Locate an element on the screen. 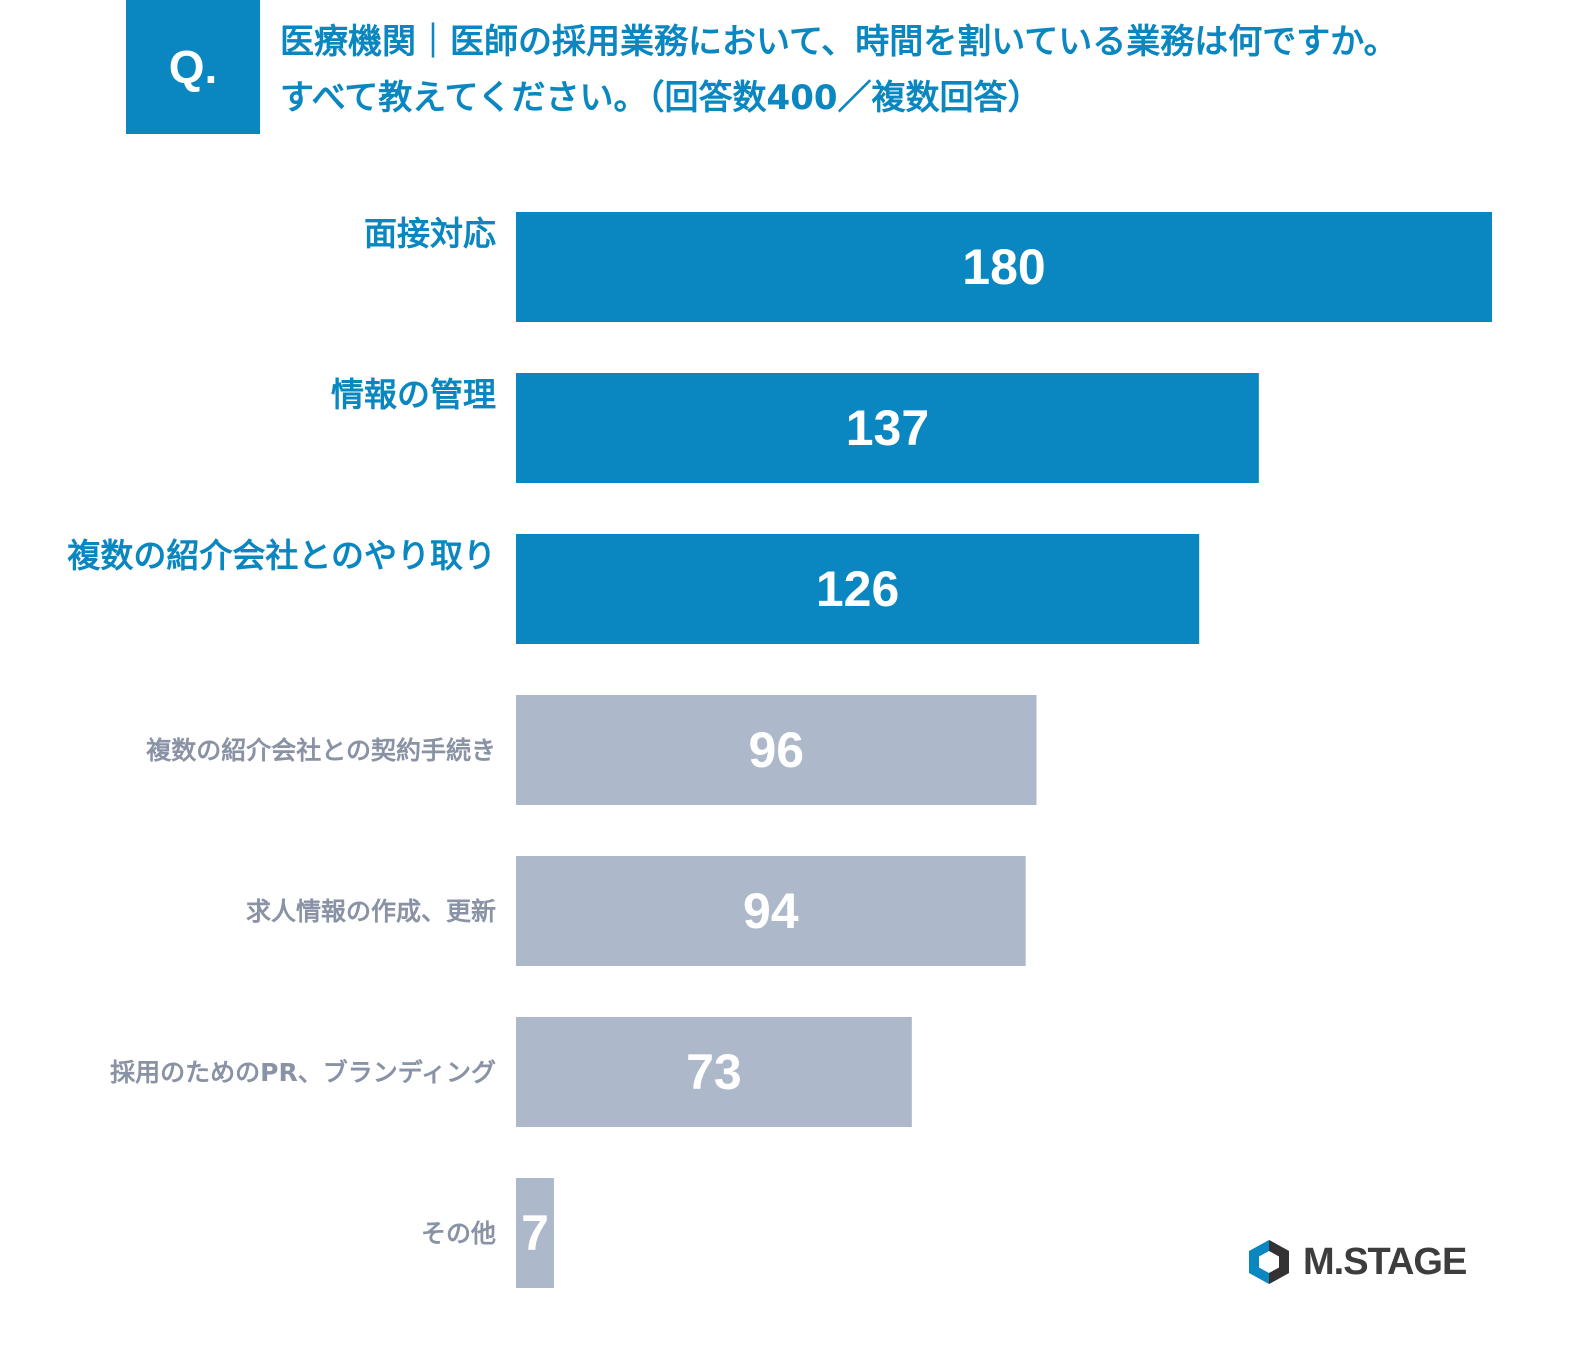 The image size is (1594, 1350). bar-value-label-7: 7 is located at coordinates (535, 1233).